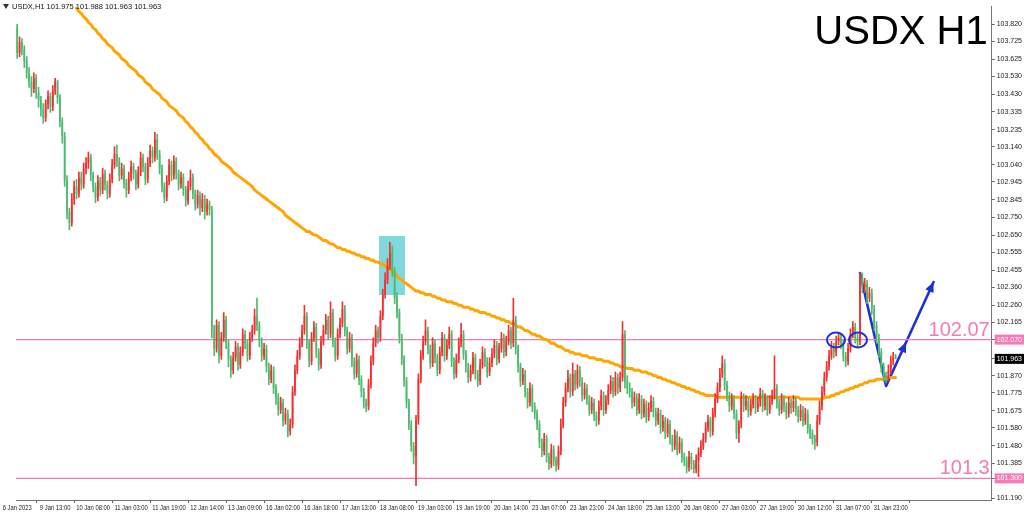 This screenshot has width=1024, height=513. Describe the element at coordinates (964, 467) in the screenshot. I see `ref-line-label: 101.3` at that location.